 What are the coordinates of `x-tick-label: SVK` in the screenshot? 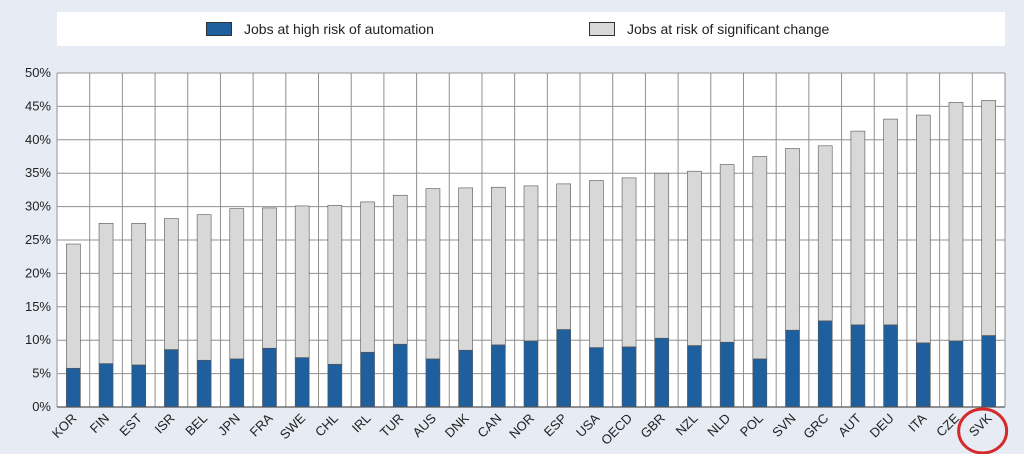 It's located at (980, 424).